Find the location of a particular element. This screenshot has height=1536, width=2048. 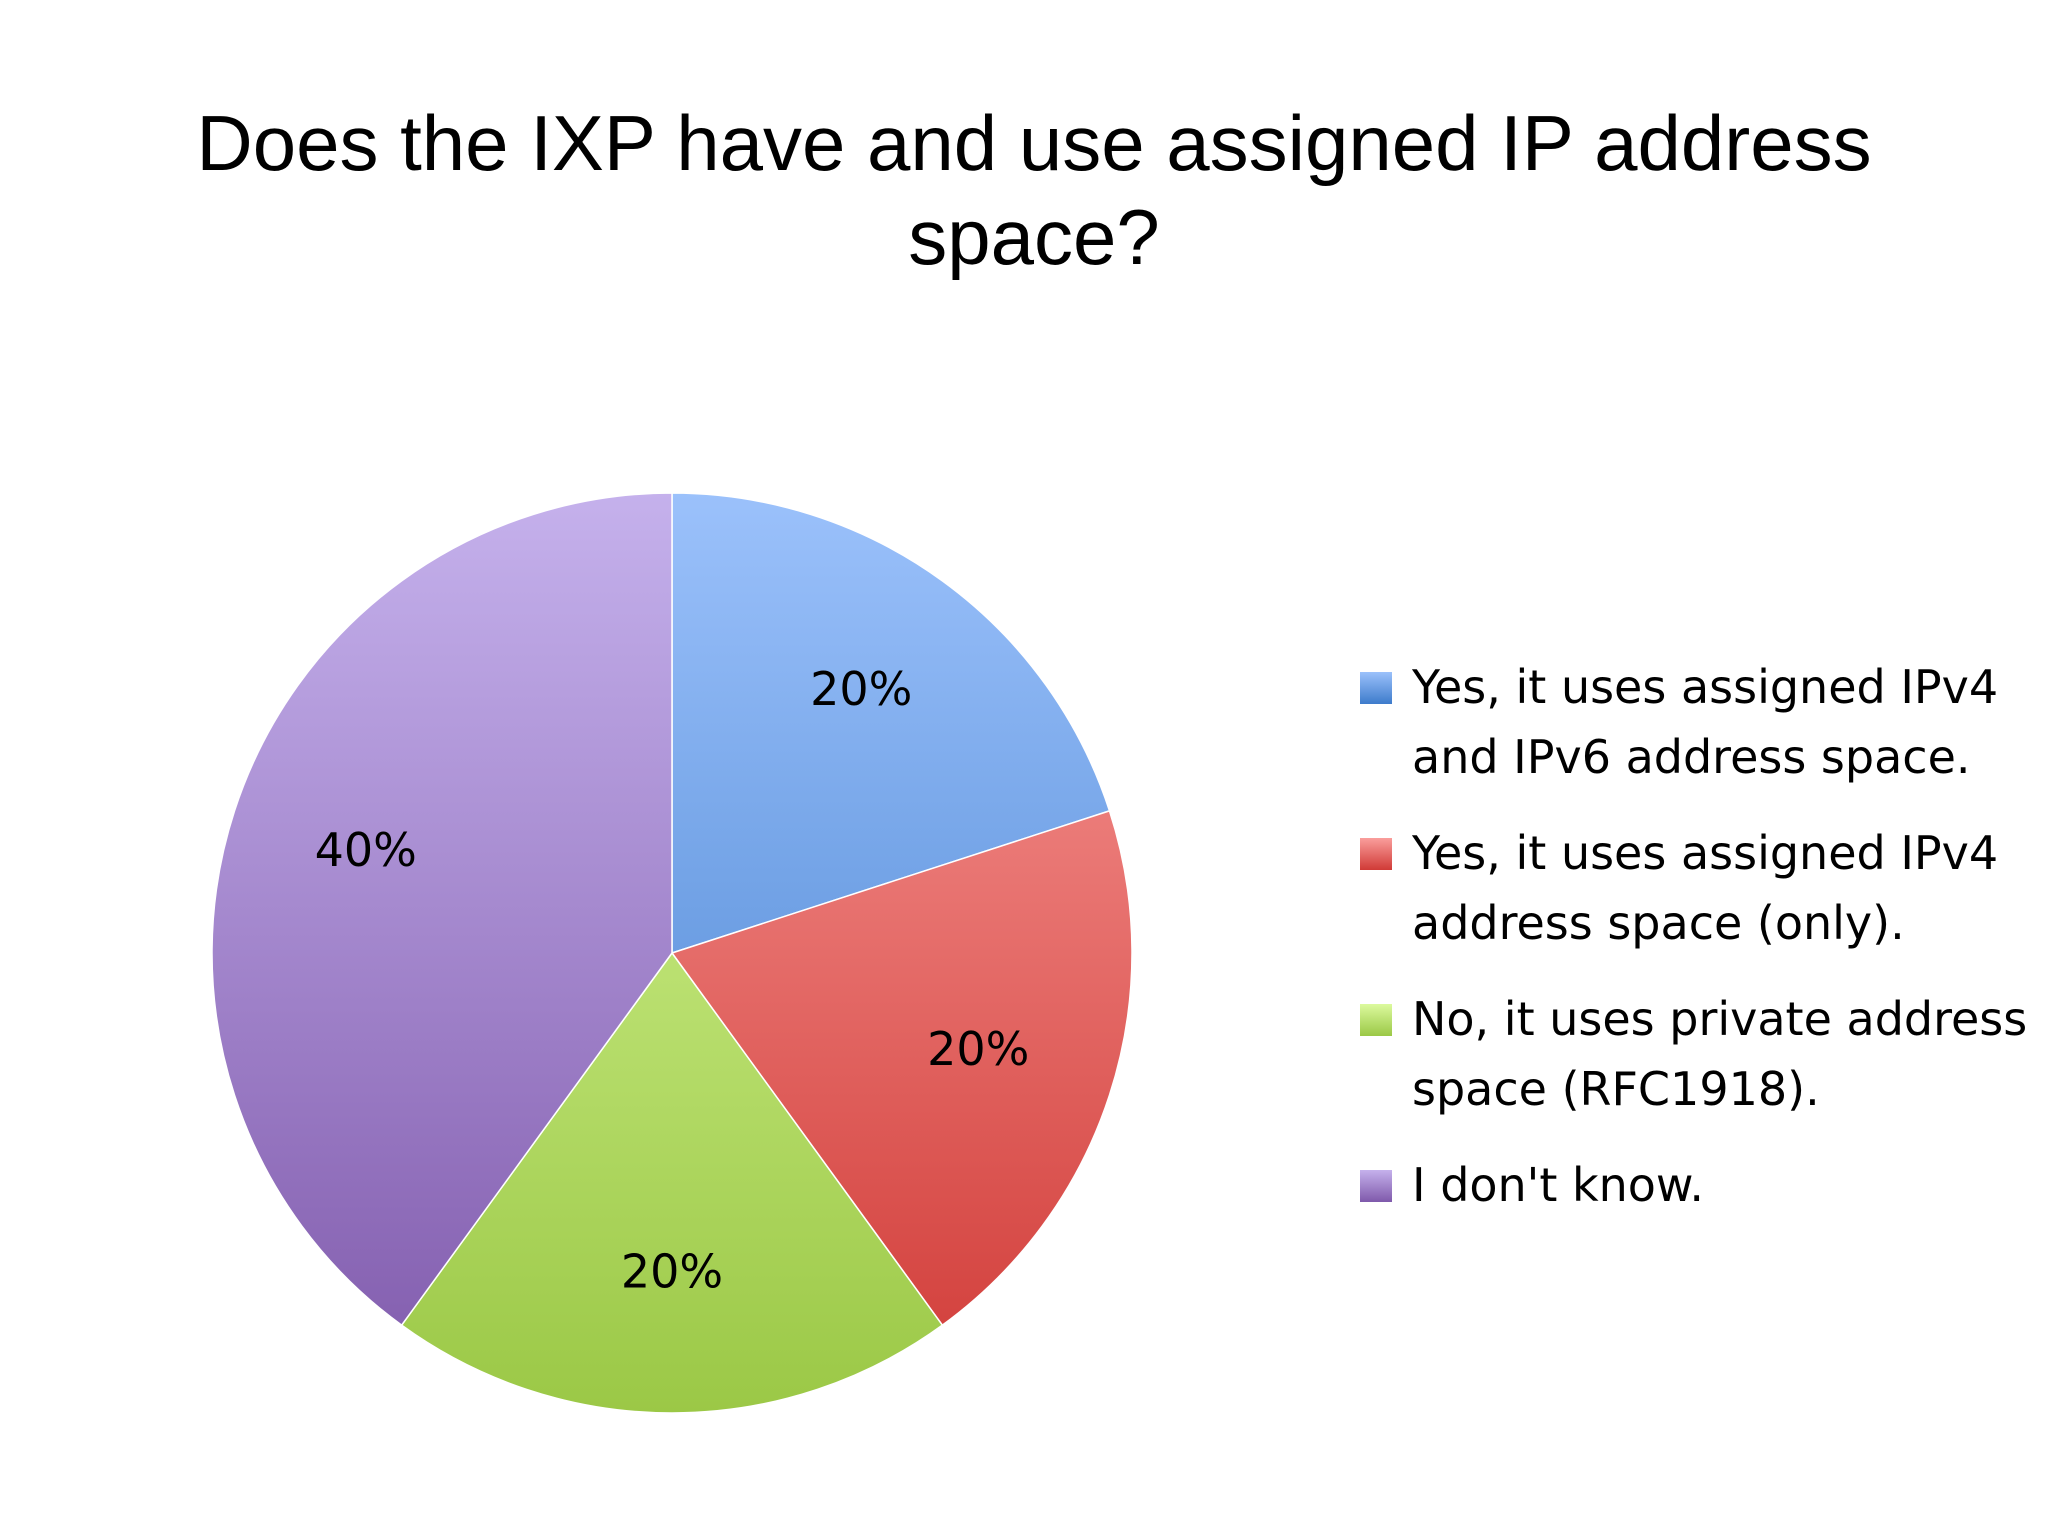

legend-item: I don't know. is located at coordinates (1700, 1185).